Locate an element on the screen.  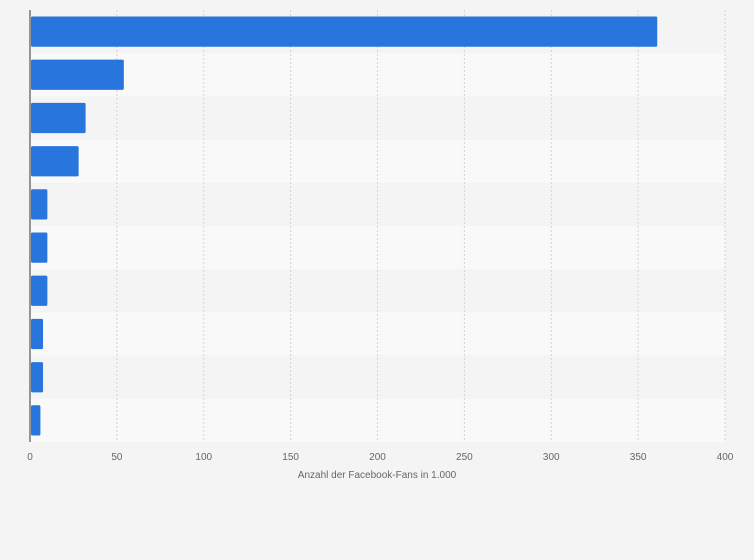
x-tick-label: 50 is located at coordinates (117, 457).